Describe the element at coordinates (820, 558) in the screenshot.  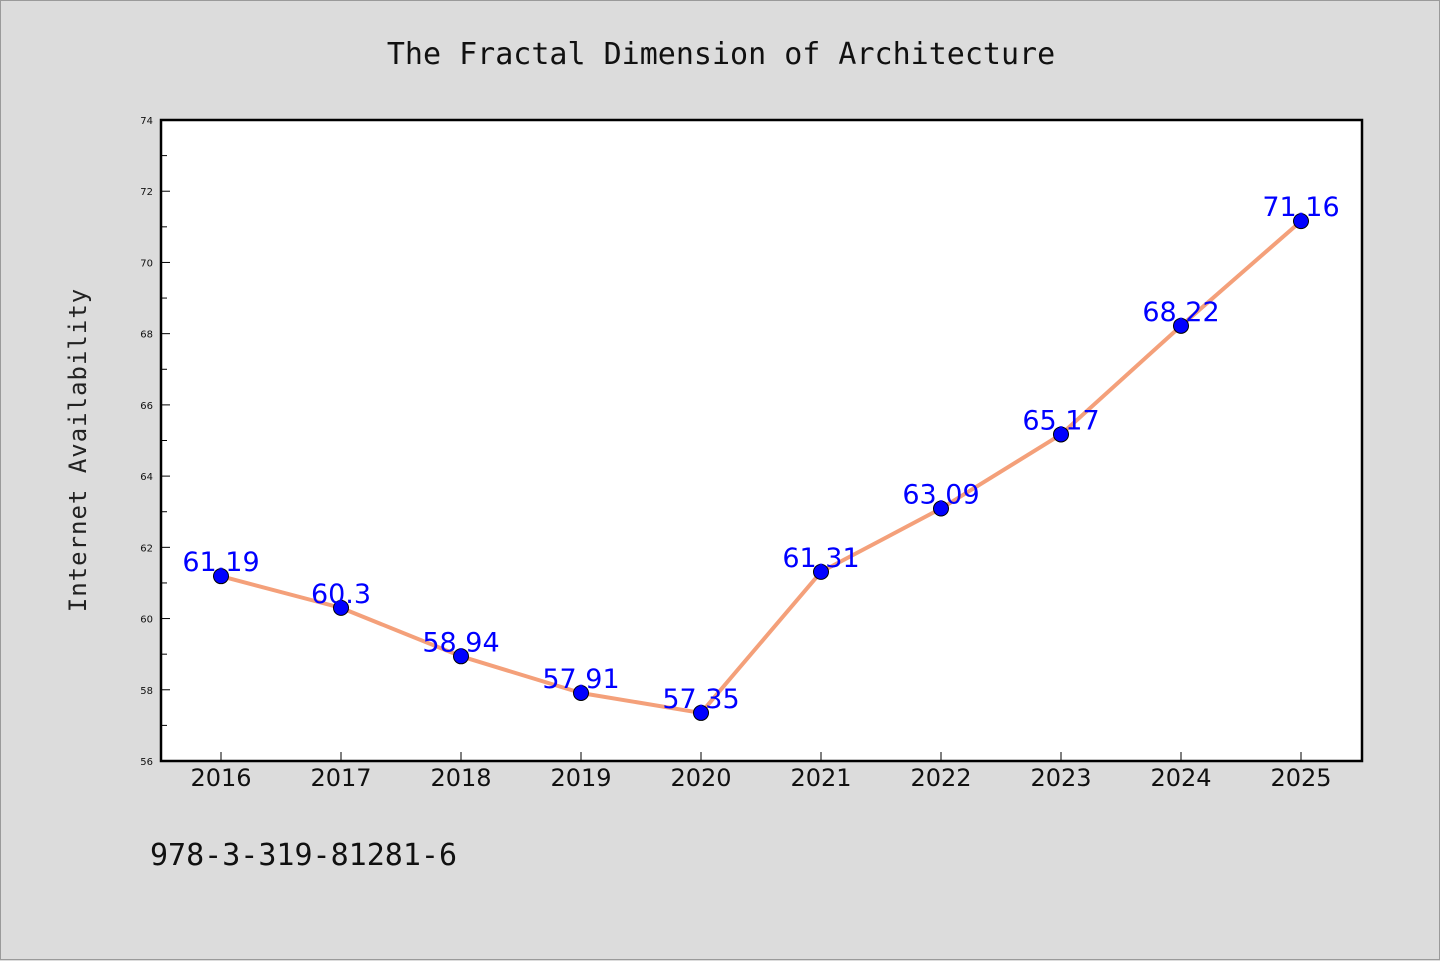
I see `data-label: 61.31` at that location.